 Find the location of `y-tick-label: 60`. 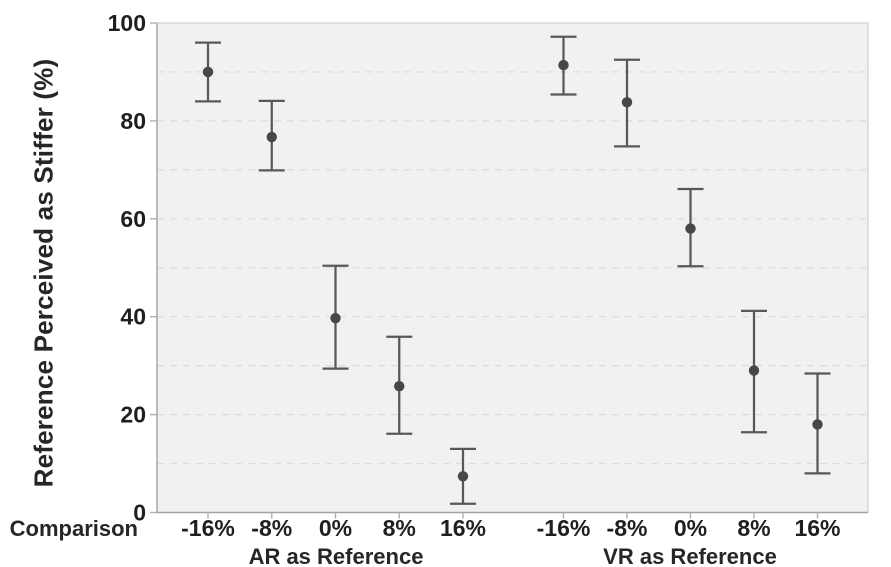

y-tick-label: 60 is located at coordinates (133, 219).